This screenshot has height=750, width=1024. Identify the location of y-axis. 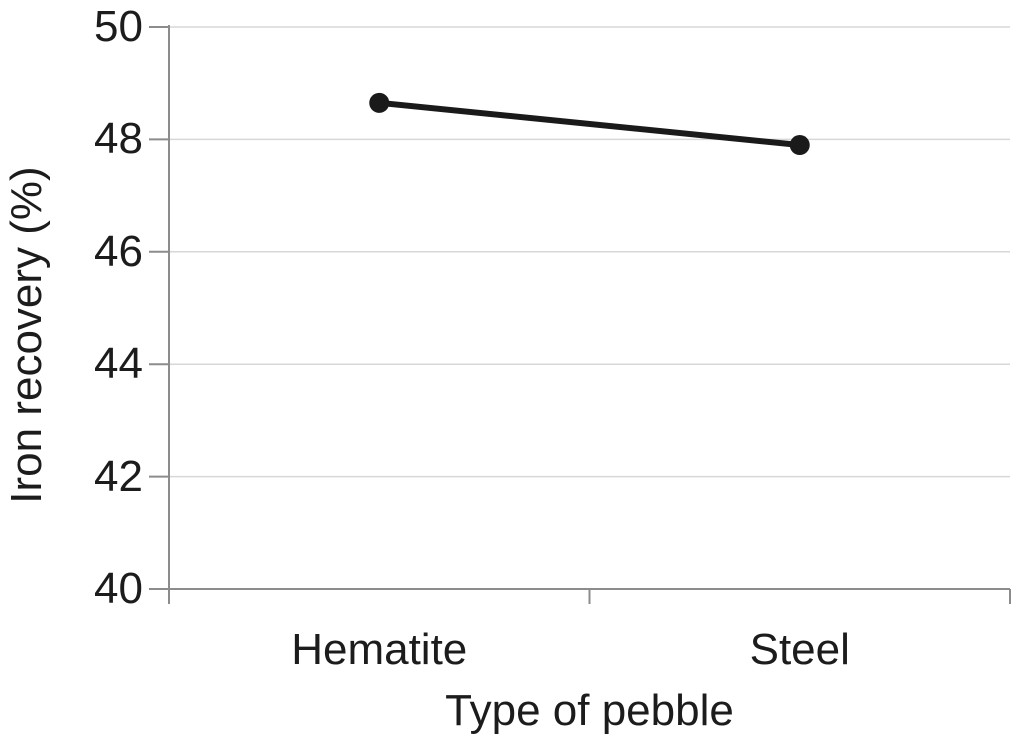
(159, 307).